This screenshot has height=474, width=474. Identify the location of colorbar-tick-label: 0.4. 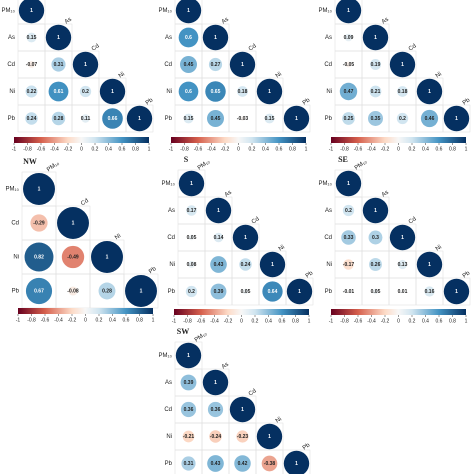
(108, 149).